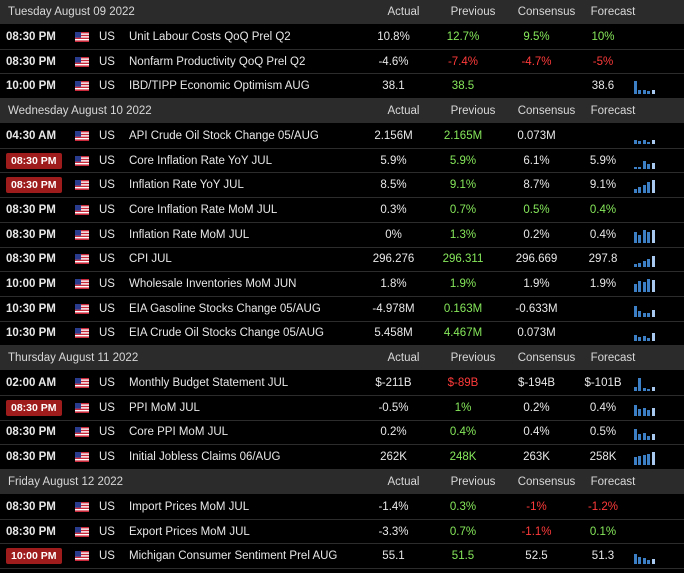 The height and width of the screenshot is (573, 684). Describe the element at coordinates (226, 333) in the screenshot. I see `event-name: EIA Crude Oil Stocks Change 05/AUG` at that location.